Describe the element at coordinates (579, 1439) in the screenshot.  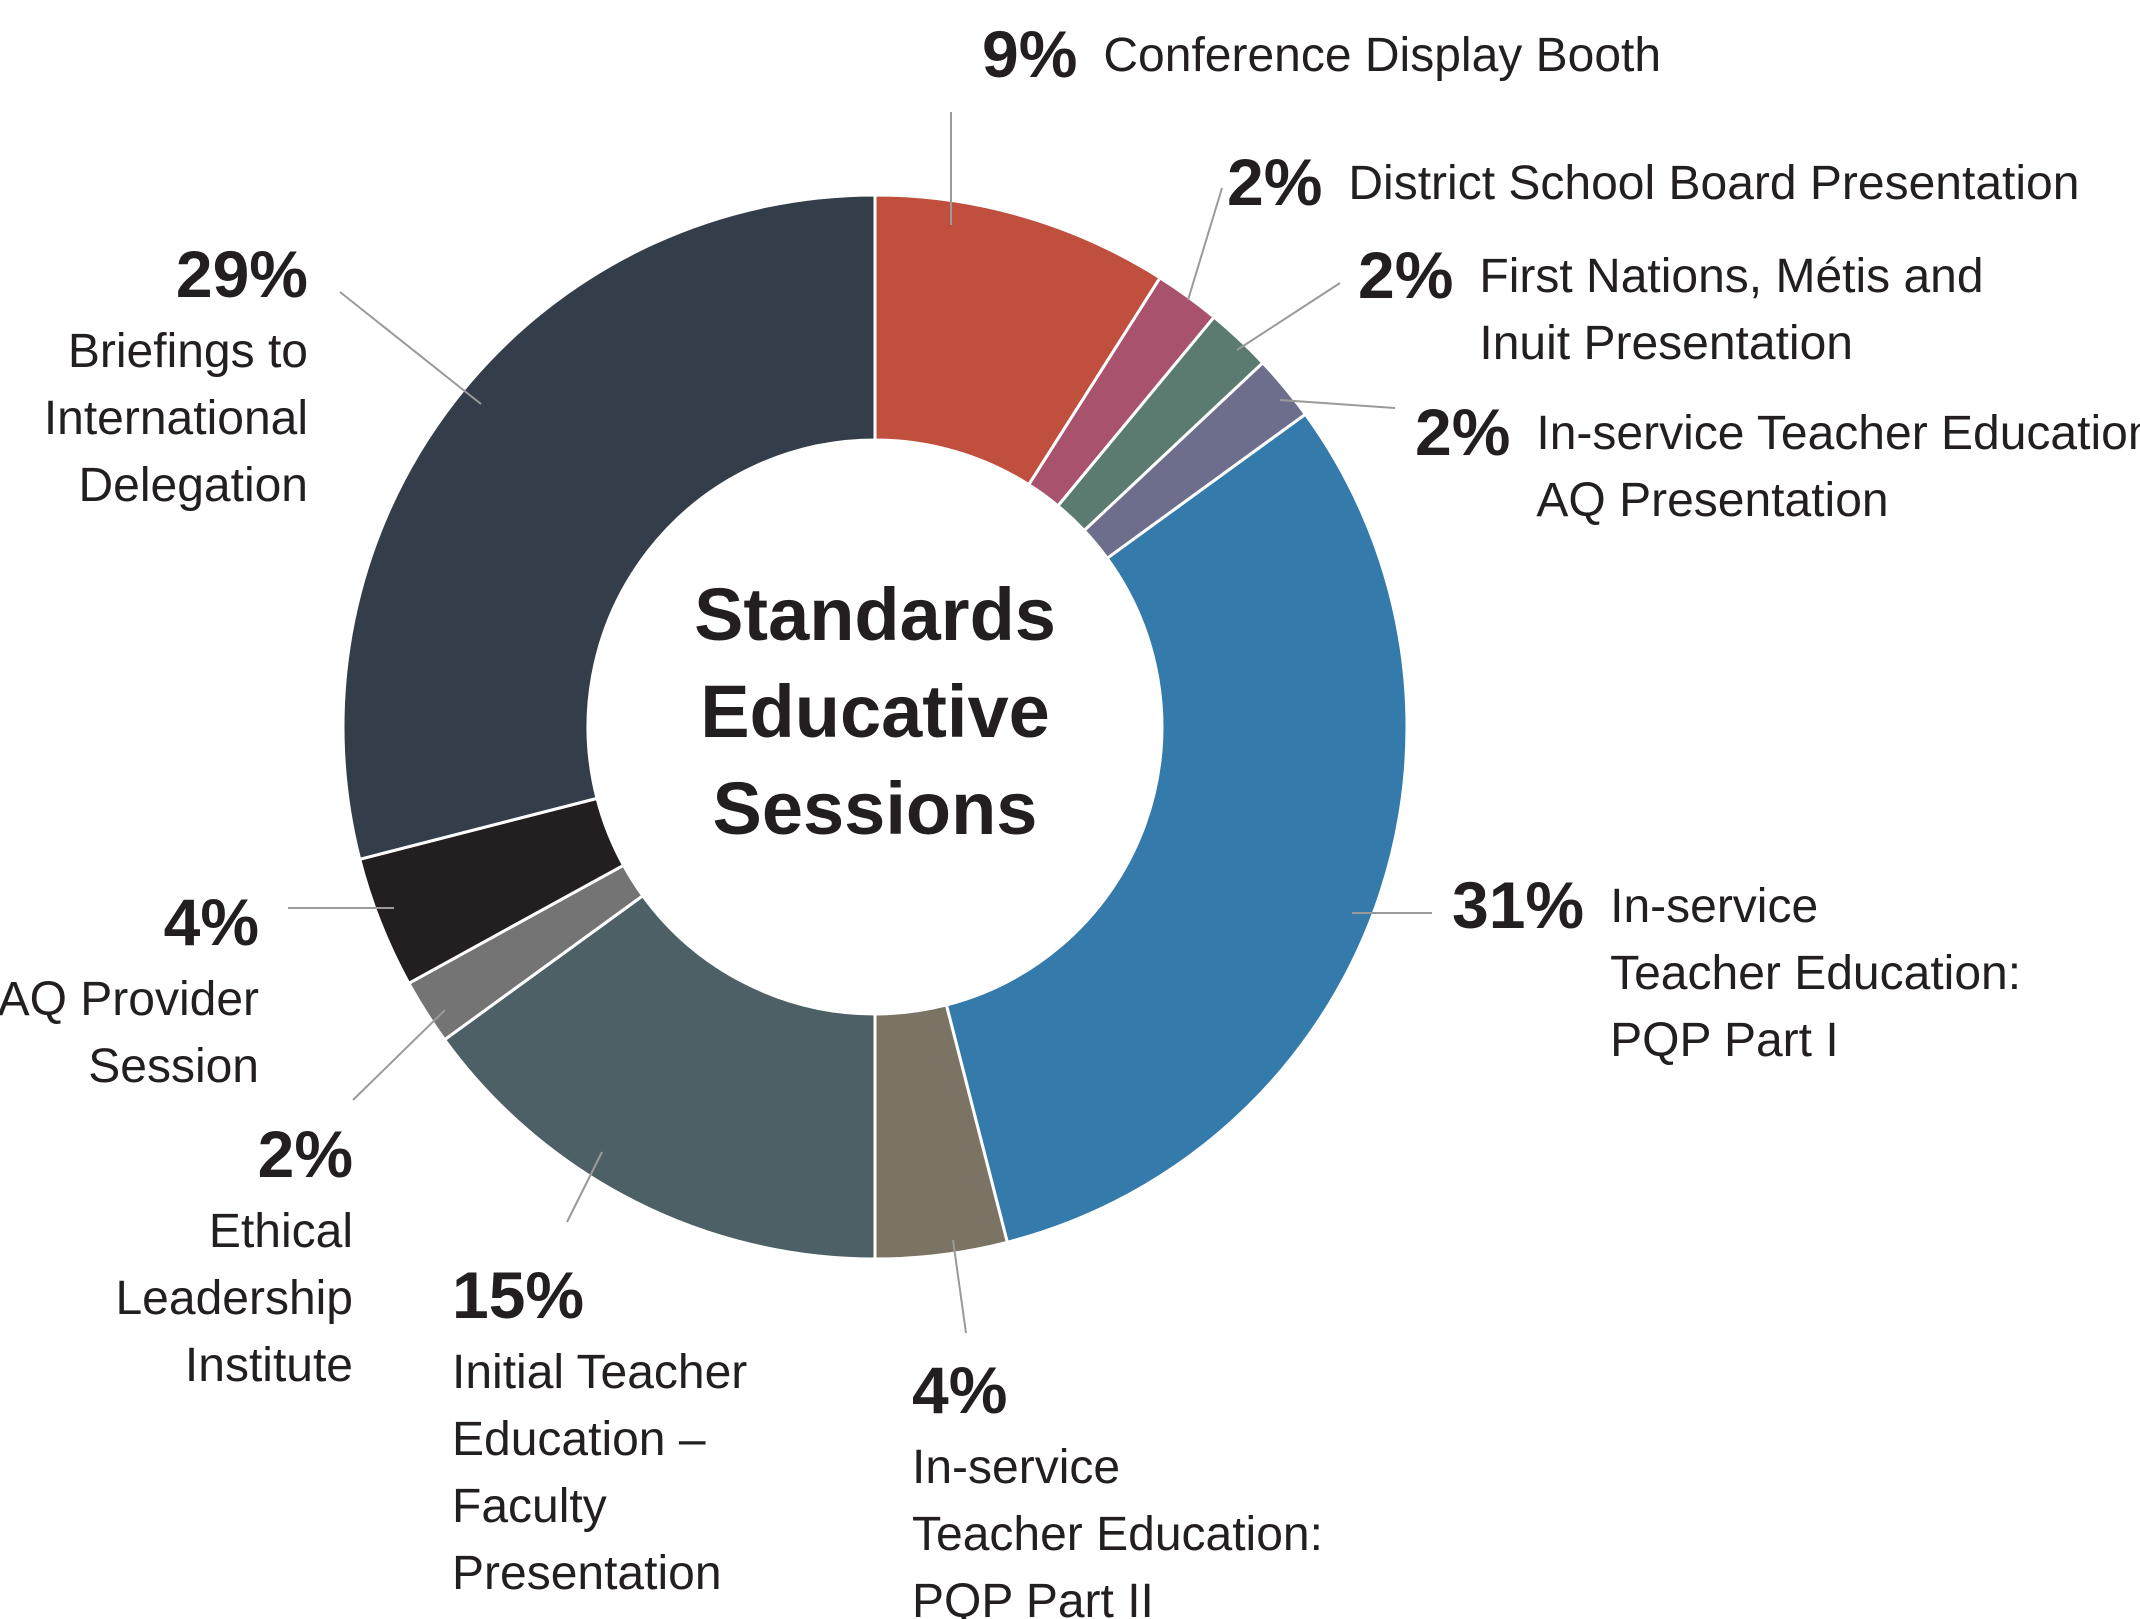
I see `category-label: Education –` at that location.